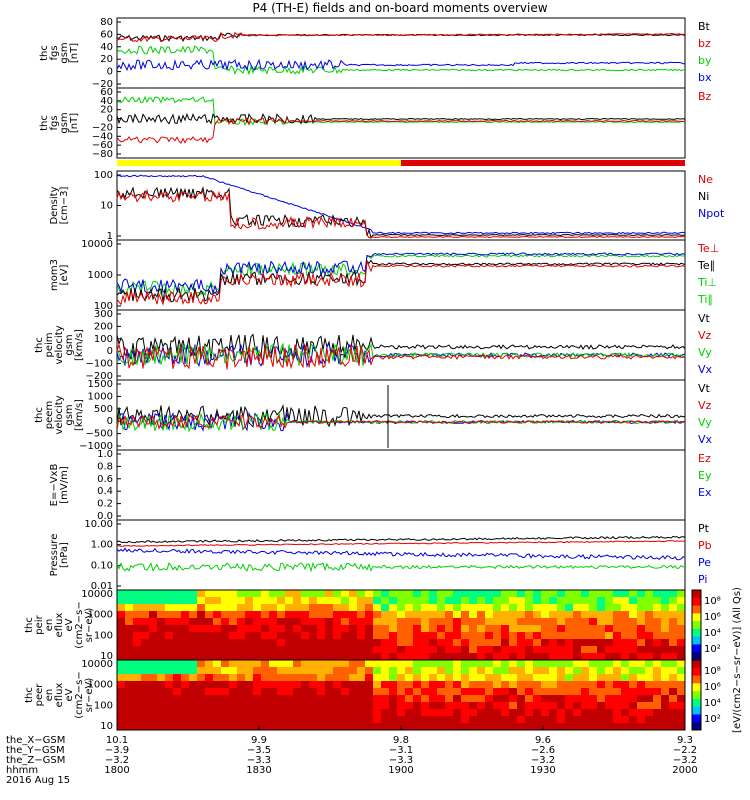 The image size is (750, 800). Describe the element at coordinates (105, 504) in the screenshot. I see `ytick-label: 0.2` at that location.